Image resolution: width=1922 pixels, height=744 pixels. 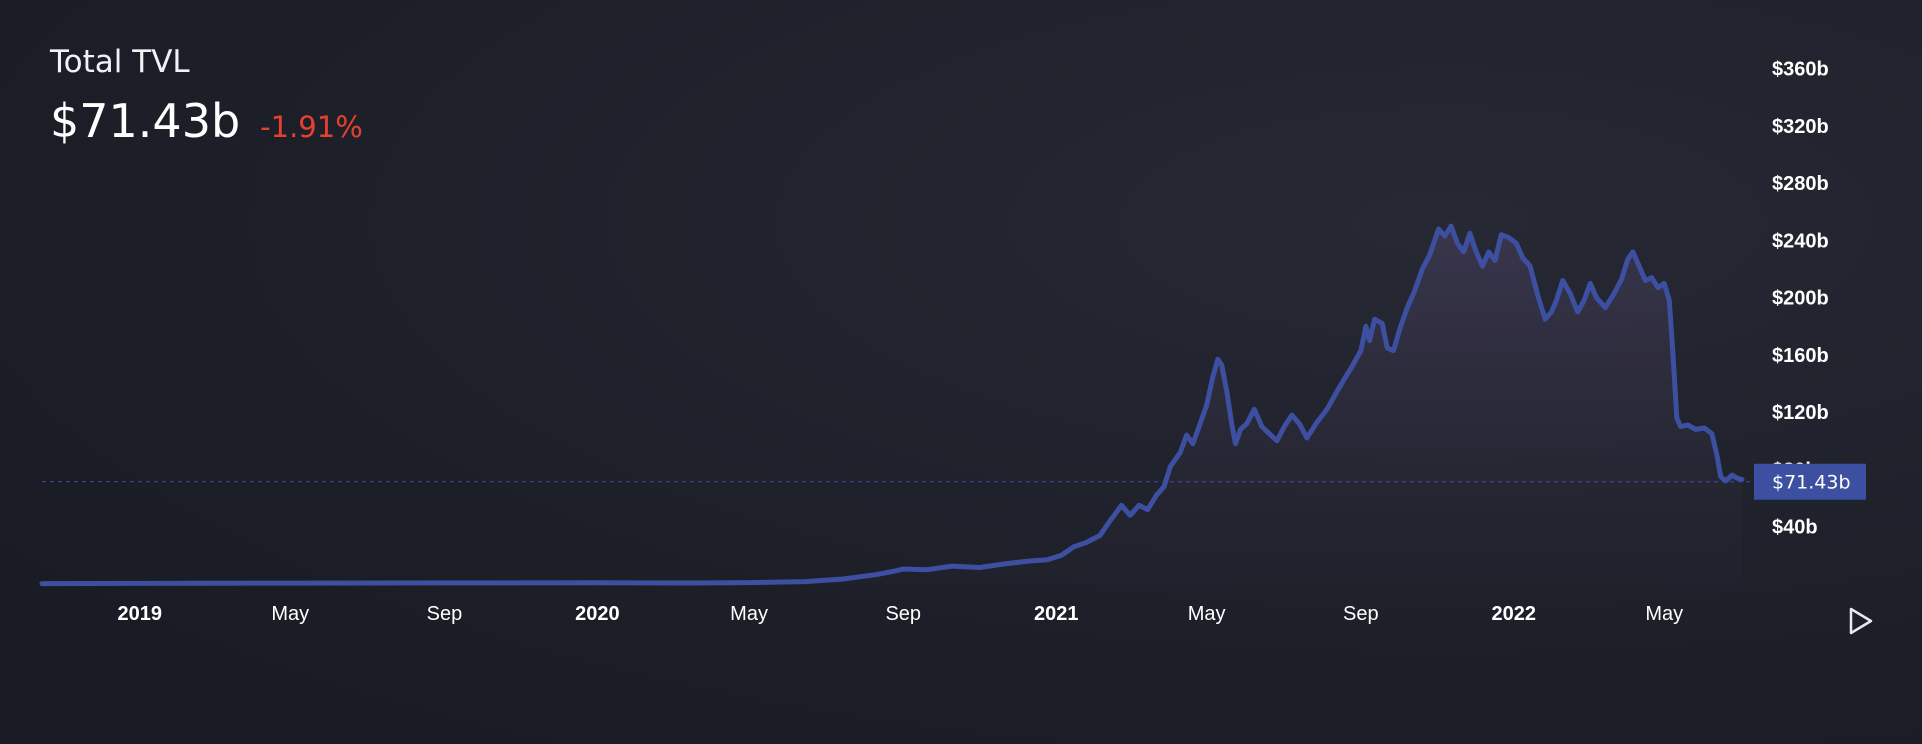 I want to click on x-axis: 2019 May Sep 2020 May Sep 2021 May Sep 2022 May, so click(x=901, y=614).